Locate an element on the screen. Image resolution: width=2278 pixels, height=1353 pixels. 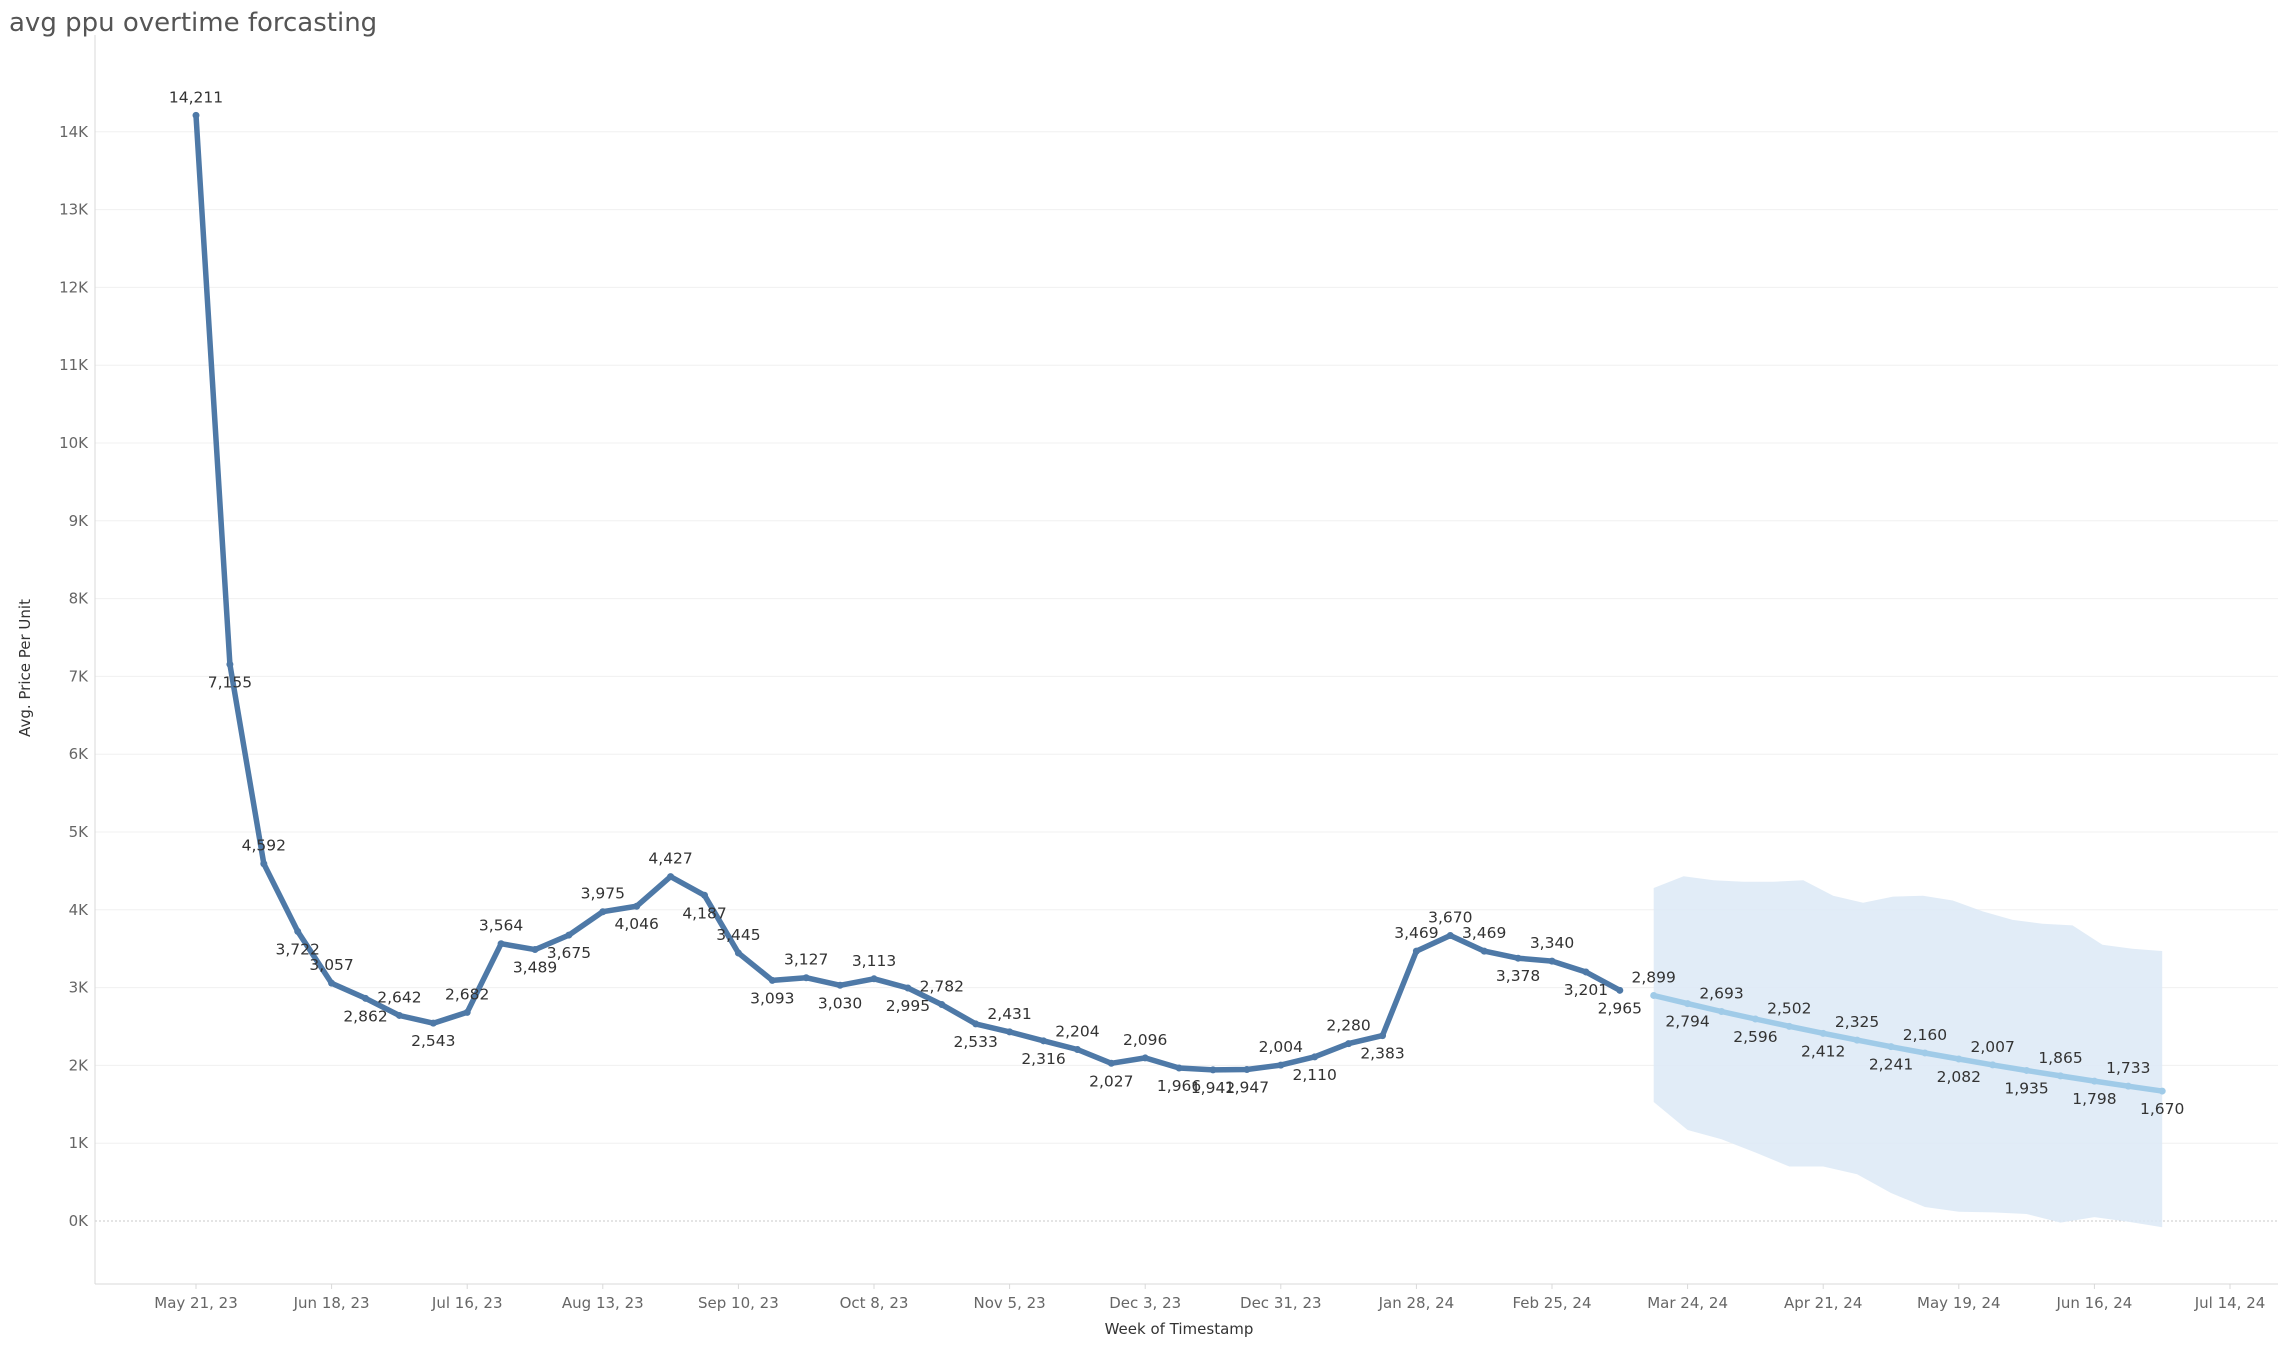
actual-data-label: 2,682 is located at coordinates (467, 994).